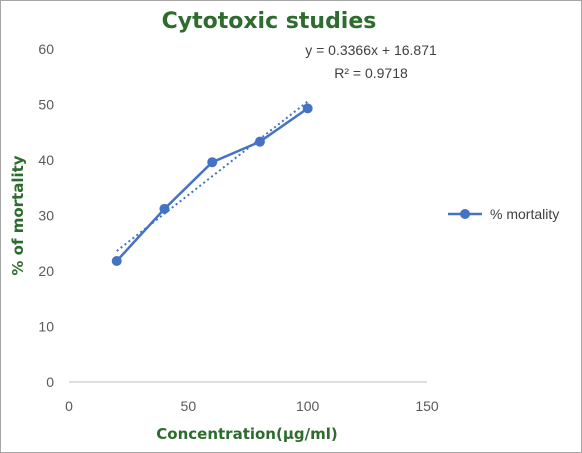 The width and height of the screenshot is (582, 453). Describe the element at coordinates (246, 434) in the screenshot. I see `x-axis-title: Concentration(µg/ml)` at that location.